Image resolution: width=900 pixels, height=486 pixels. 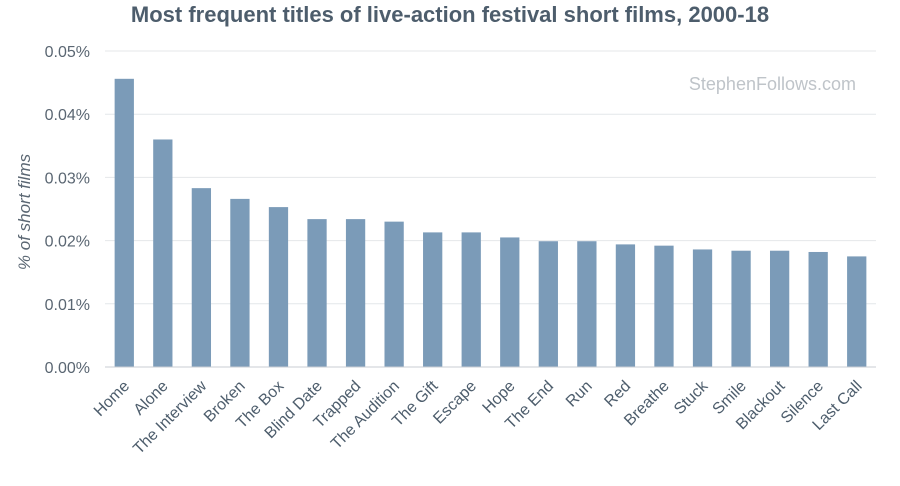 I want to click on y-tick-label: 0.02%, so click(x=67, y=242).